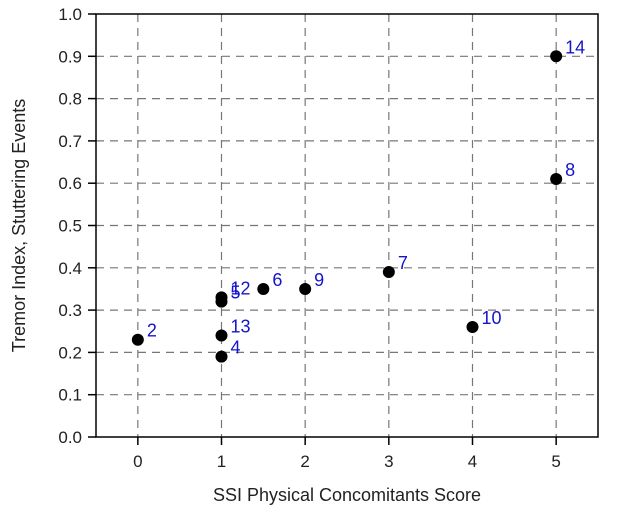 This screenshot has height=513, width=624. I want to click on data-label: 14, so click(575, 47).